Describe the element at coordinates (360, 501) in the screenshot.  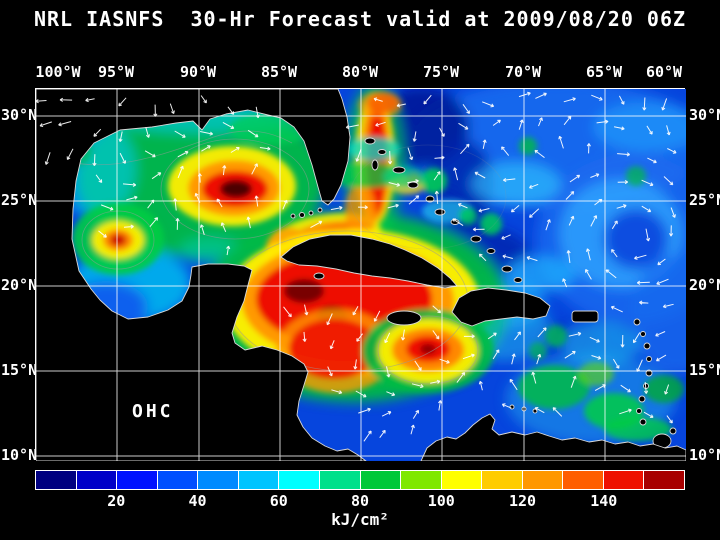
I see `colorbar-tick-label: 80` at that location.